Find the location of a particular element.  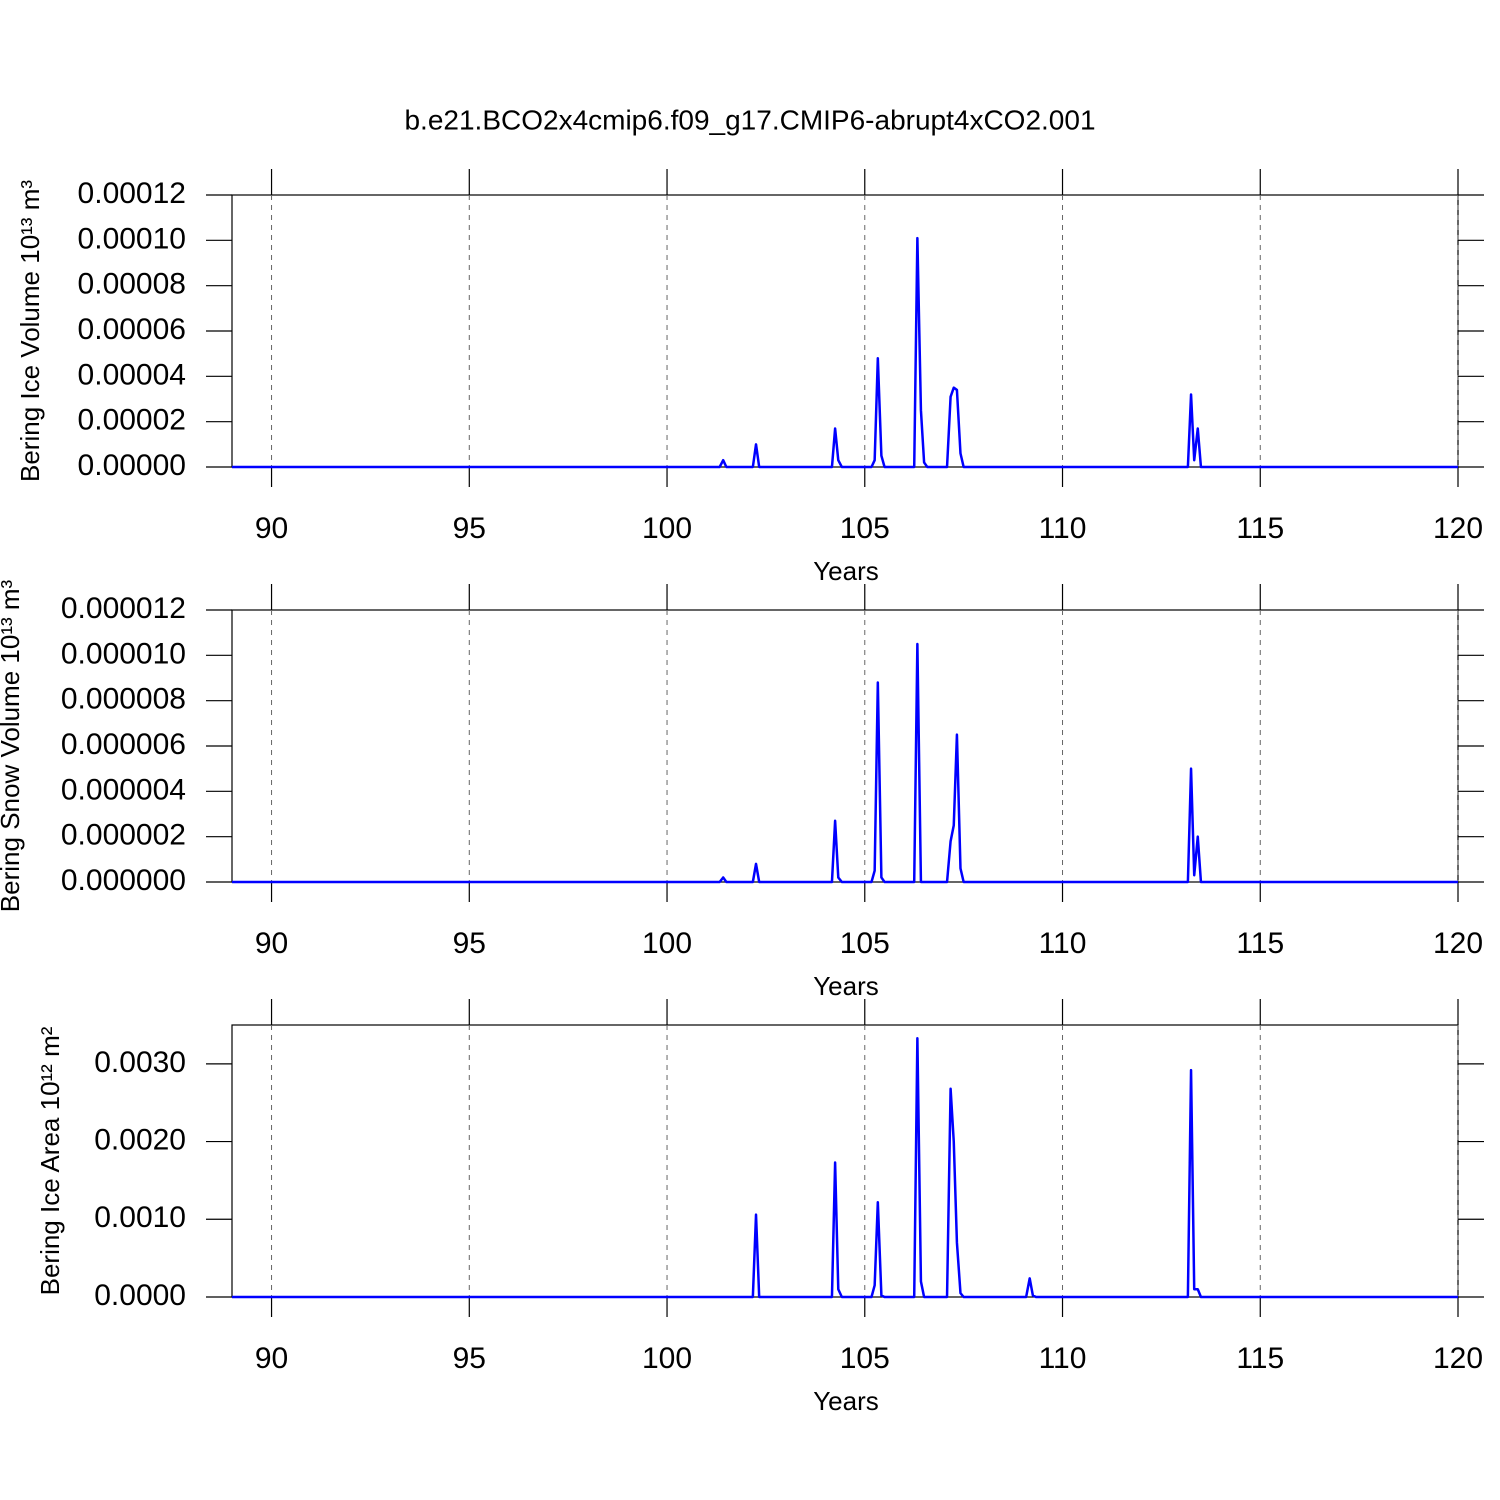

y-tick-label: 0.000002 is located at coordinates (123, 835).